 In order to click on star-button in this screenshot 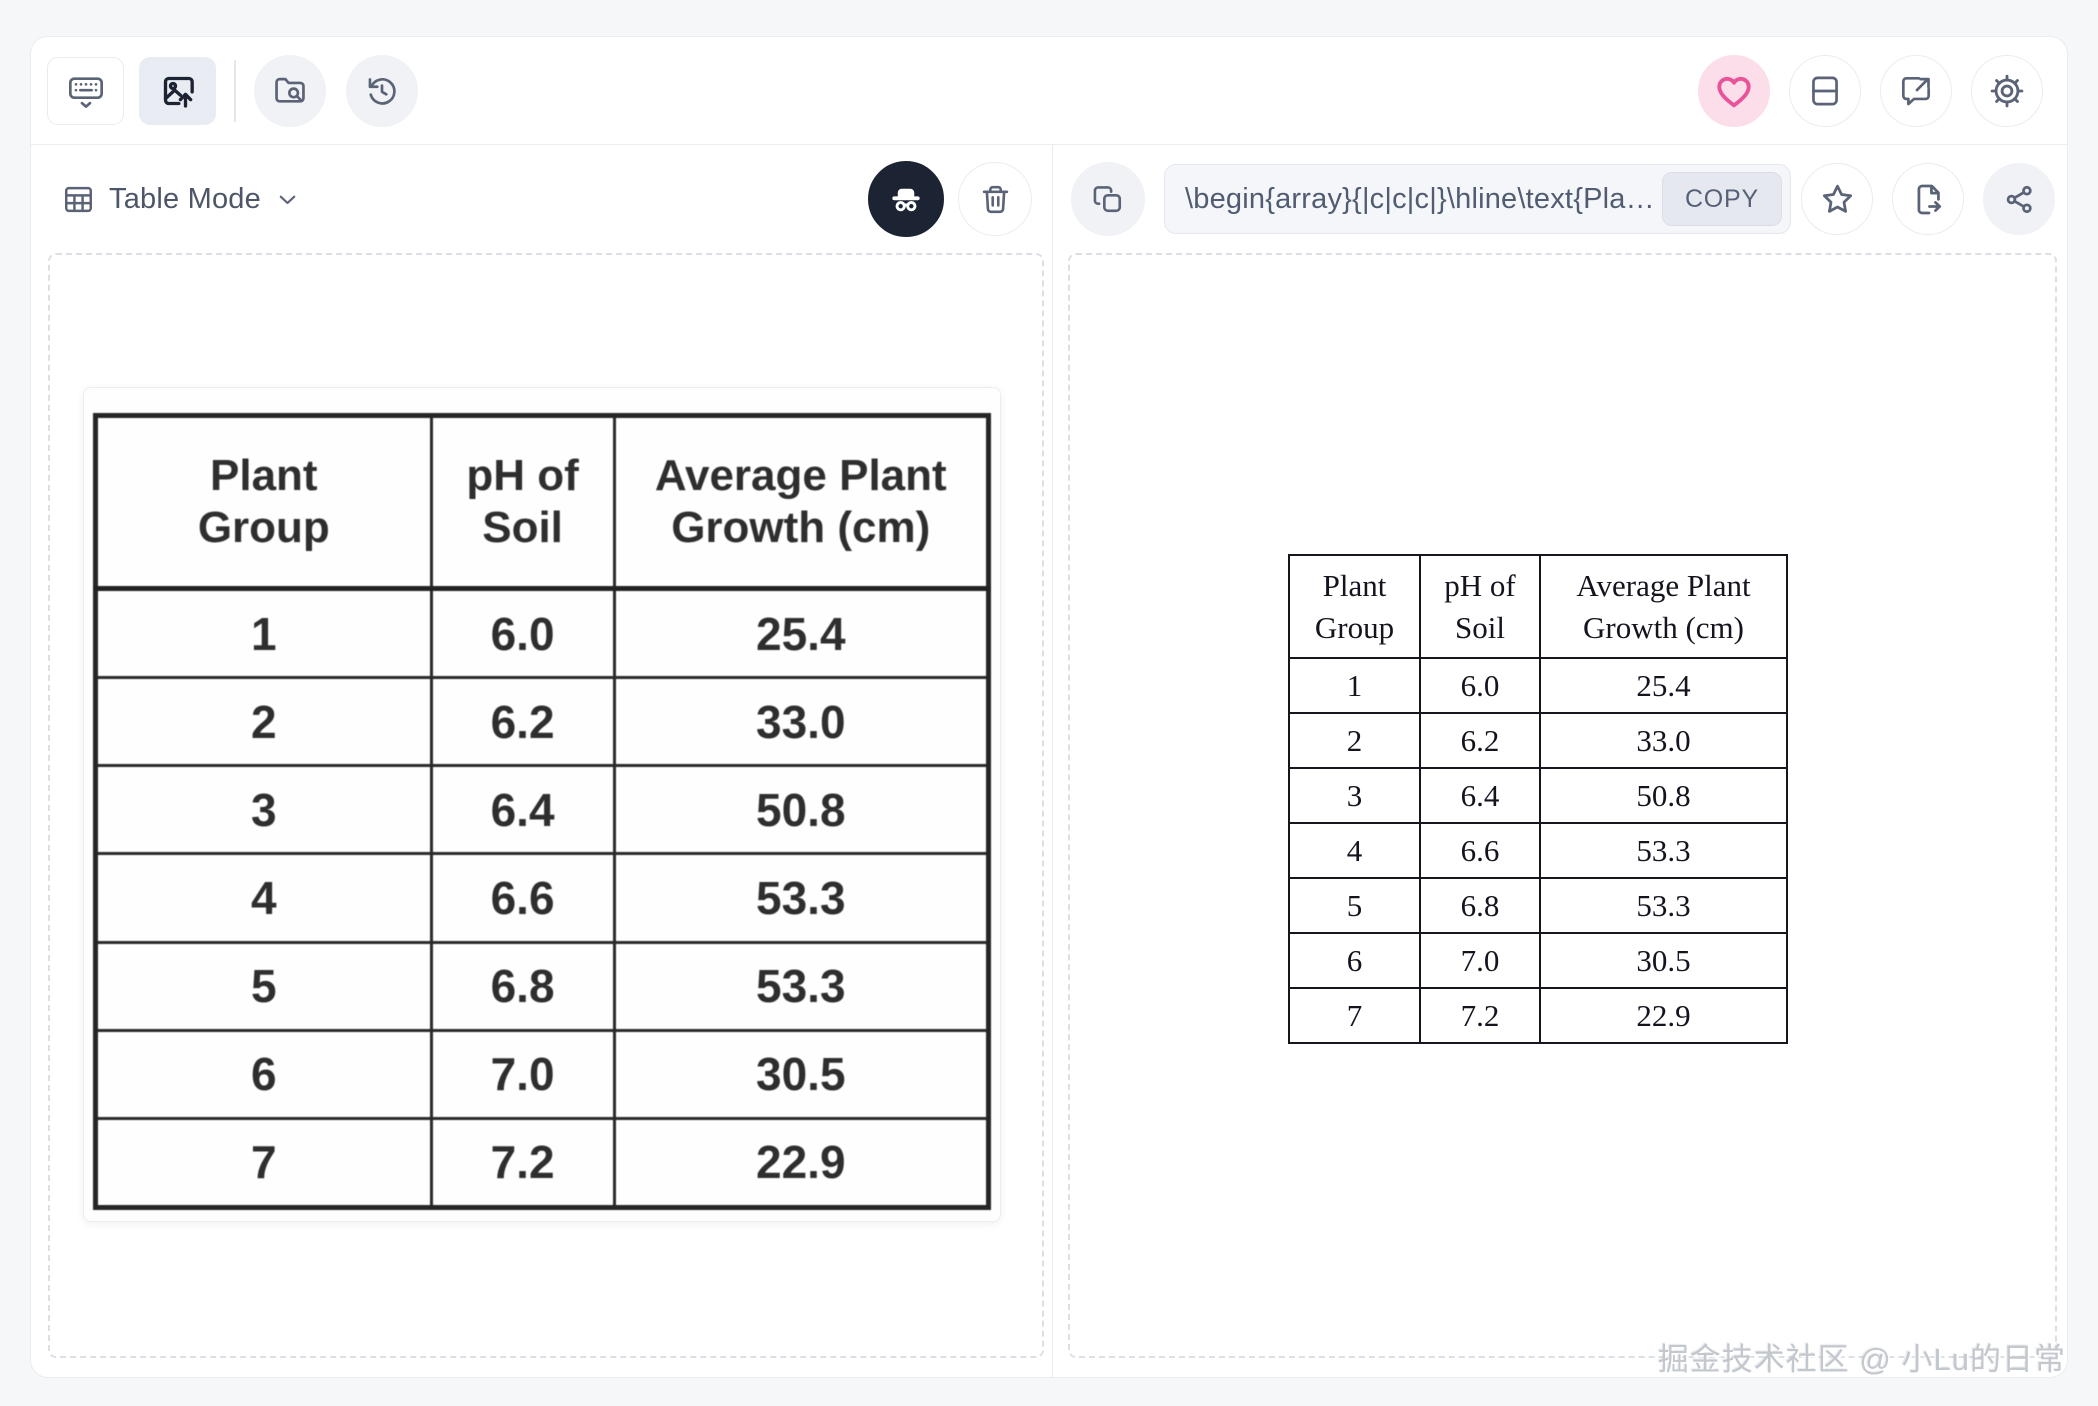, I will do `click(1837, 199)`.